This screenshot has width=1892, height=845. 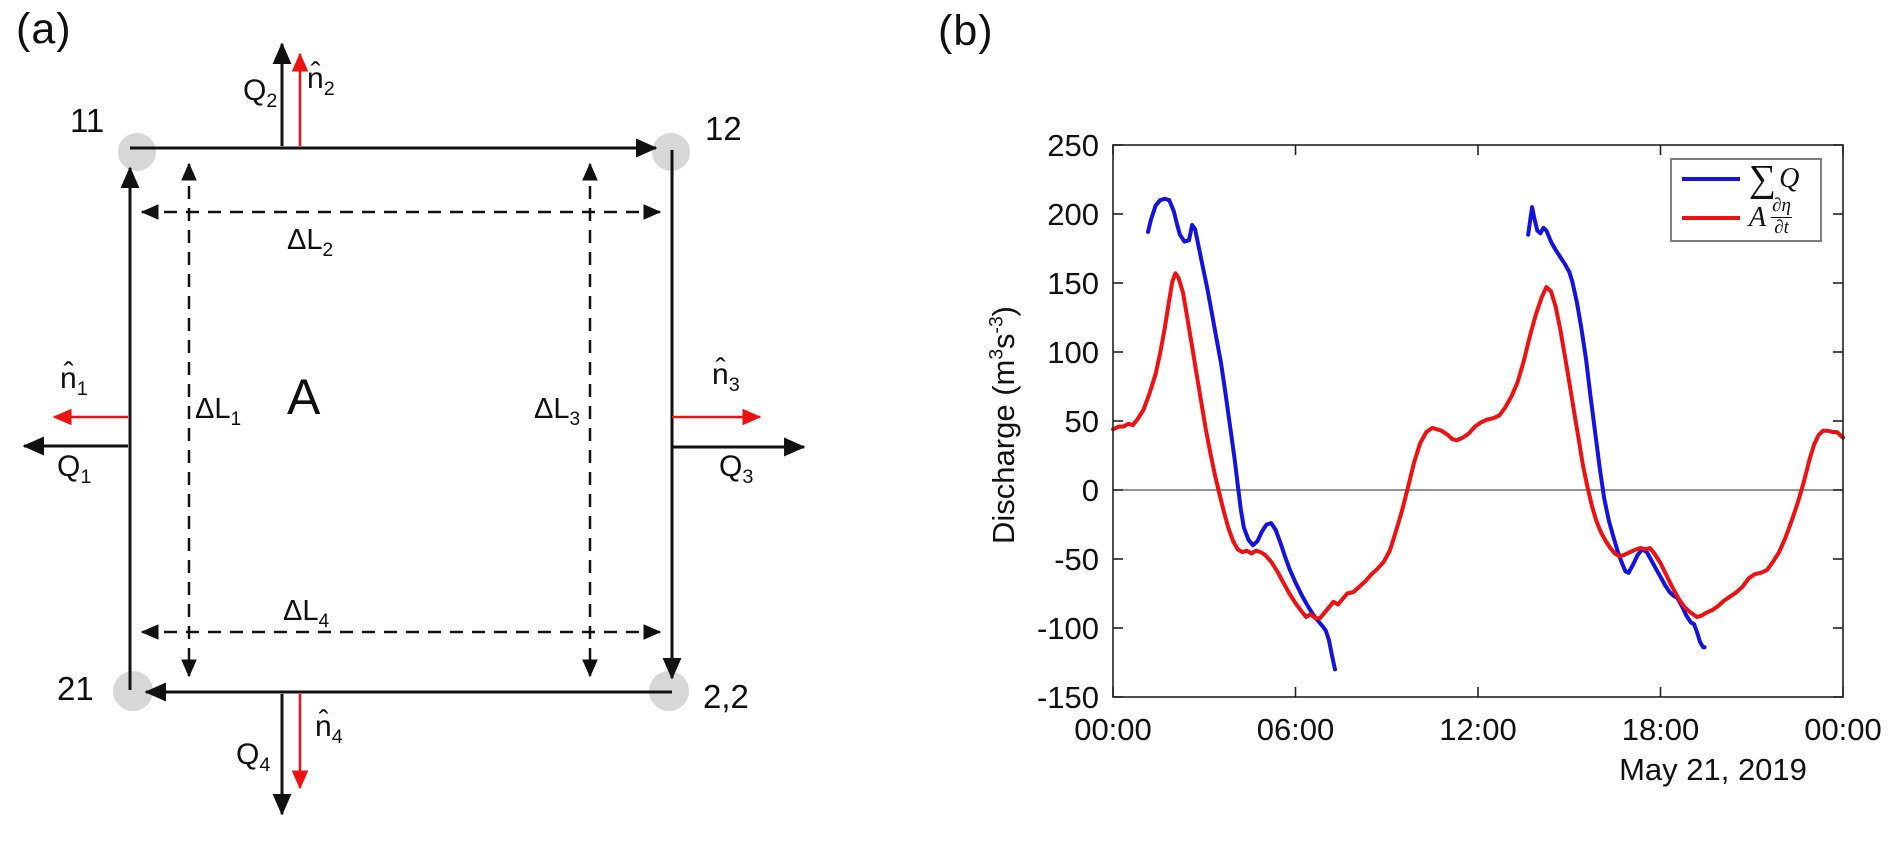 I want to click on legend-entry-AdEtaDt: A ∂η ∂t, so click(x=1748, y=217).